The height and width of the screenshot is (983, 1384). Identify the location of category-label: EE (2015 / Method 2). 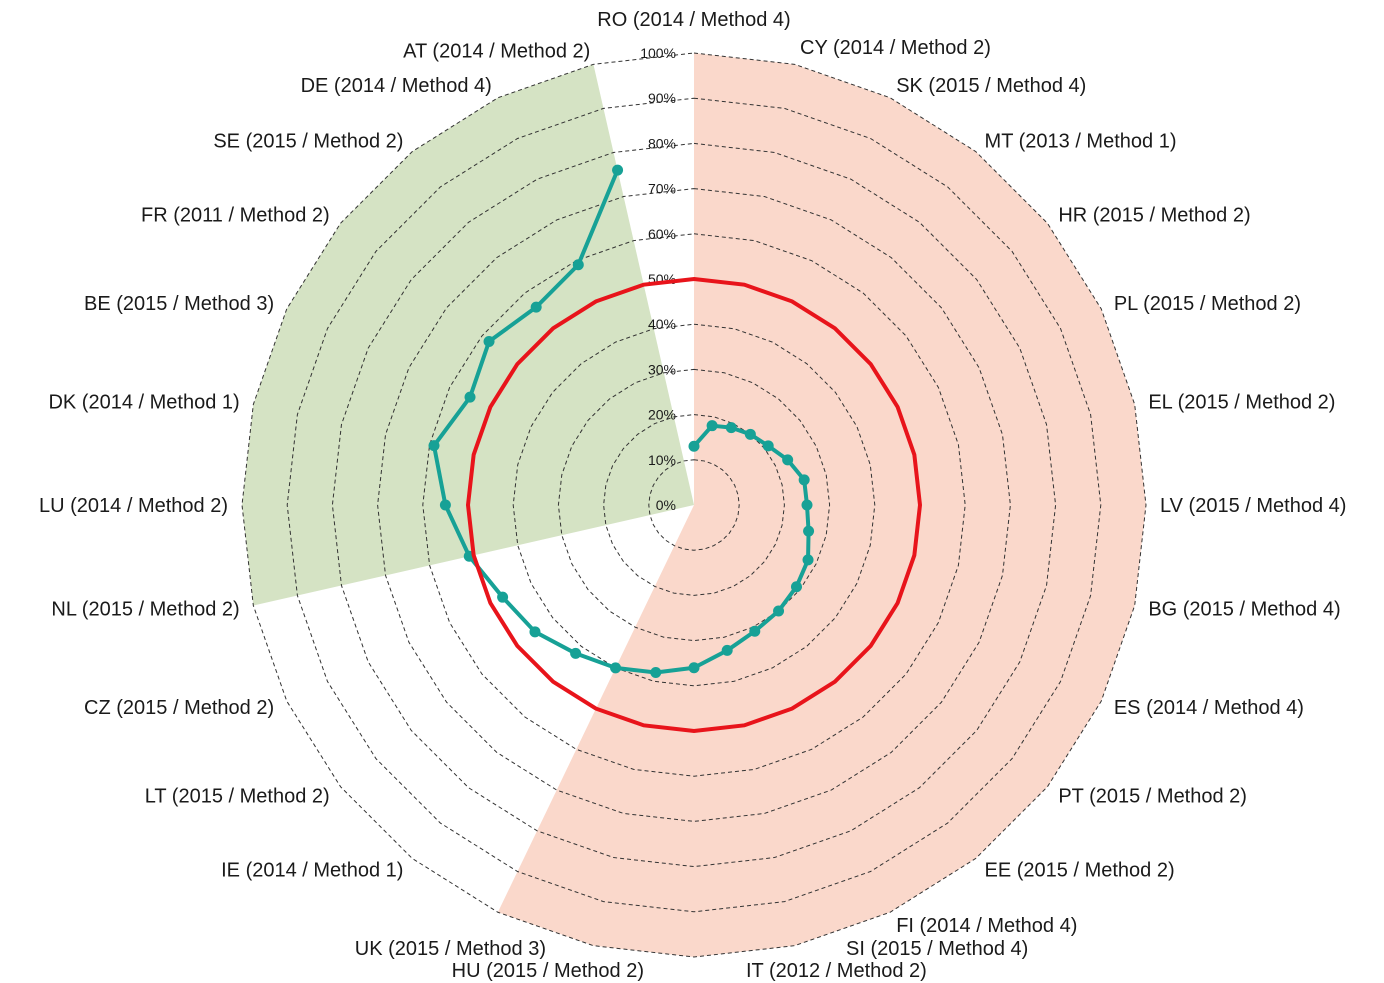
(1080, 870).